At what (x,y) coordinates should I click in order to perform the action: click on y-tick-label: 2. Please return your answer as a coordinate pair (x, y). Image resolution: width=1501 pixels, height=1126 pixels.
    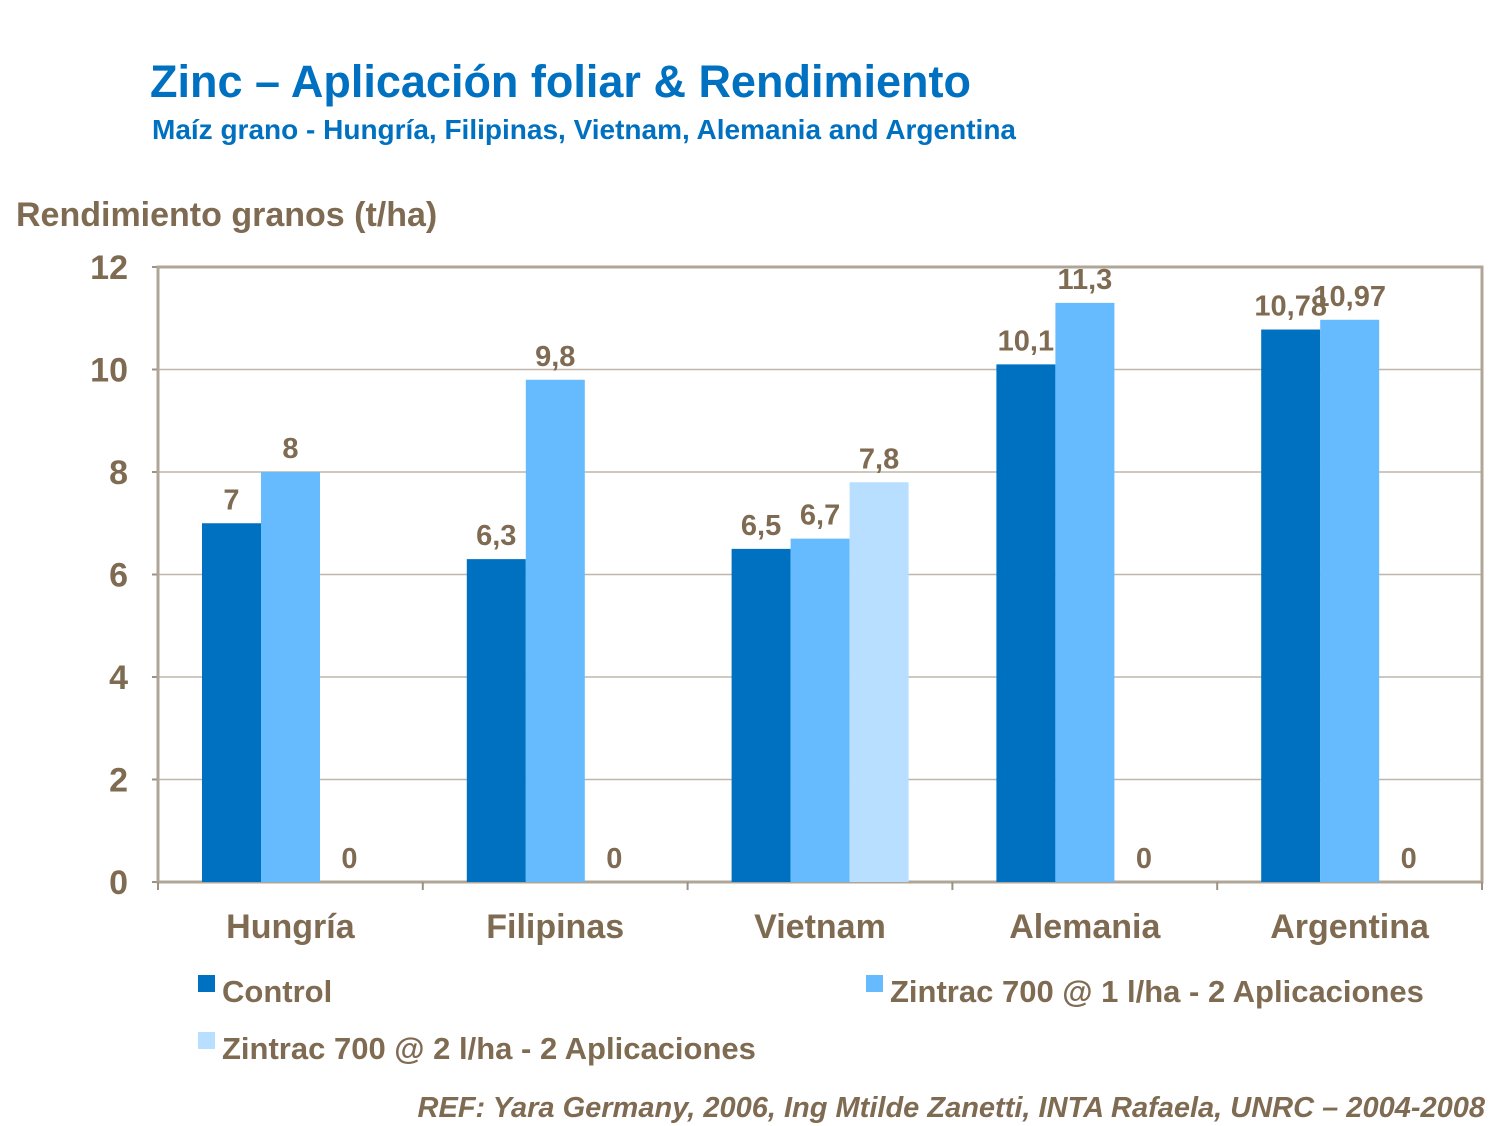
    Looking at the image, I should click on (118, 781).